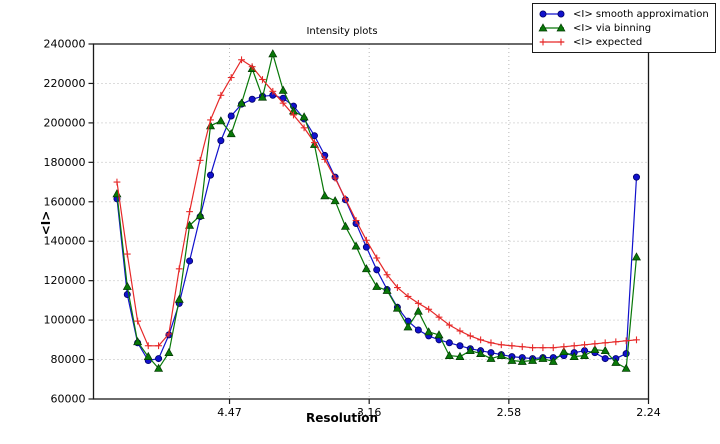  What do you see at coordinates (369, 412) in the screenshot?
I see `x-tick-label: 3.16` at bounding box center [369, 412].